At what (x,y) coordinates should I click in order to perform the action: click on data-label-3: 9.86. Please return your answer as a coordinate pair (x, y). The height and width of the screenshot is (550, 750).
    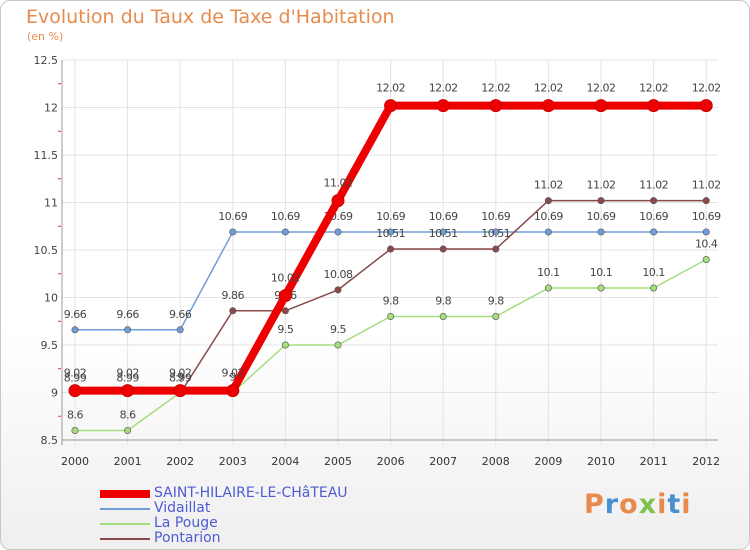
    Looking at the image, I should click on (233, 295).